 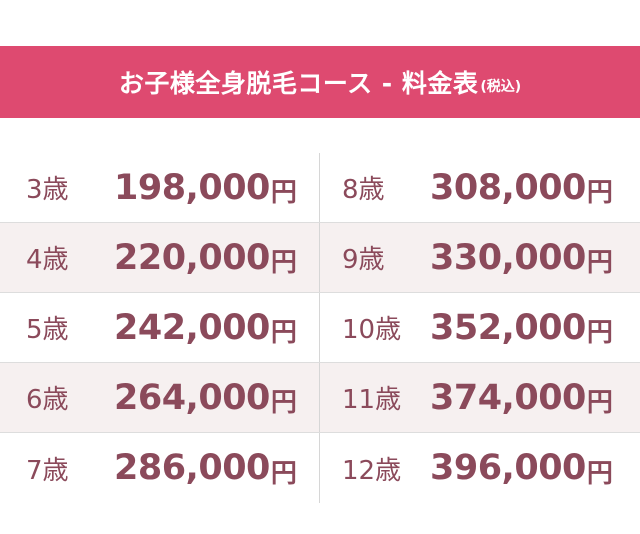 I want to click on price: 242,000, so click(x=192, y=327).